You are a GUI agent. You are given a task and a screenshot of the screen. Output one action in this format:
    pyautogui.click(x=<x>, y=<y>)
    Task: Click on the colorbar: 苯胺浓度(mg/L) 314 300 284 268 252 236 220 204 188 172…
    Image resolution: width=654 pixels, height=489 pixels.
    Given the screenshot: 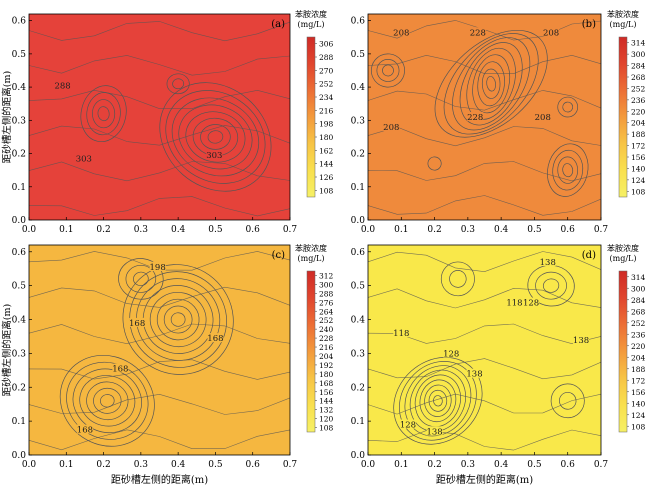 What is the action you would take?
    pyautogui.click(x=626, y=103)
    